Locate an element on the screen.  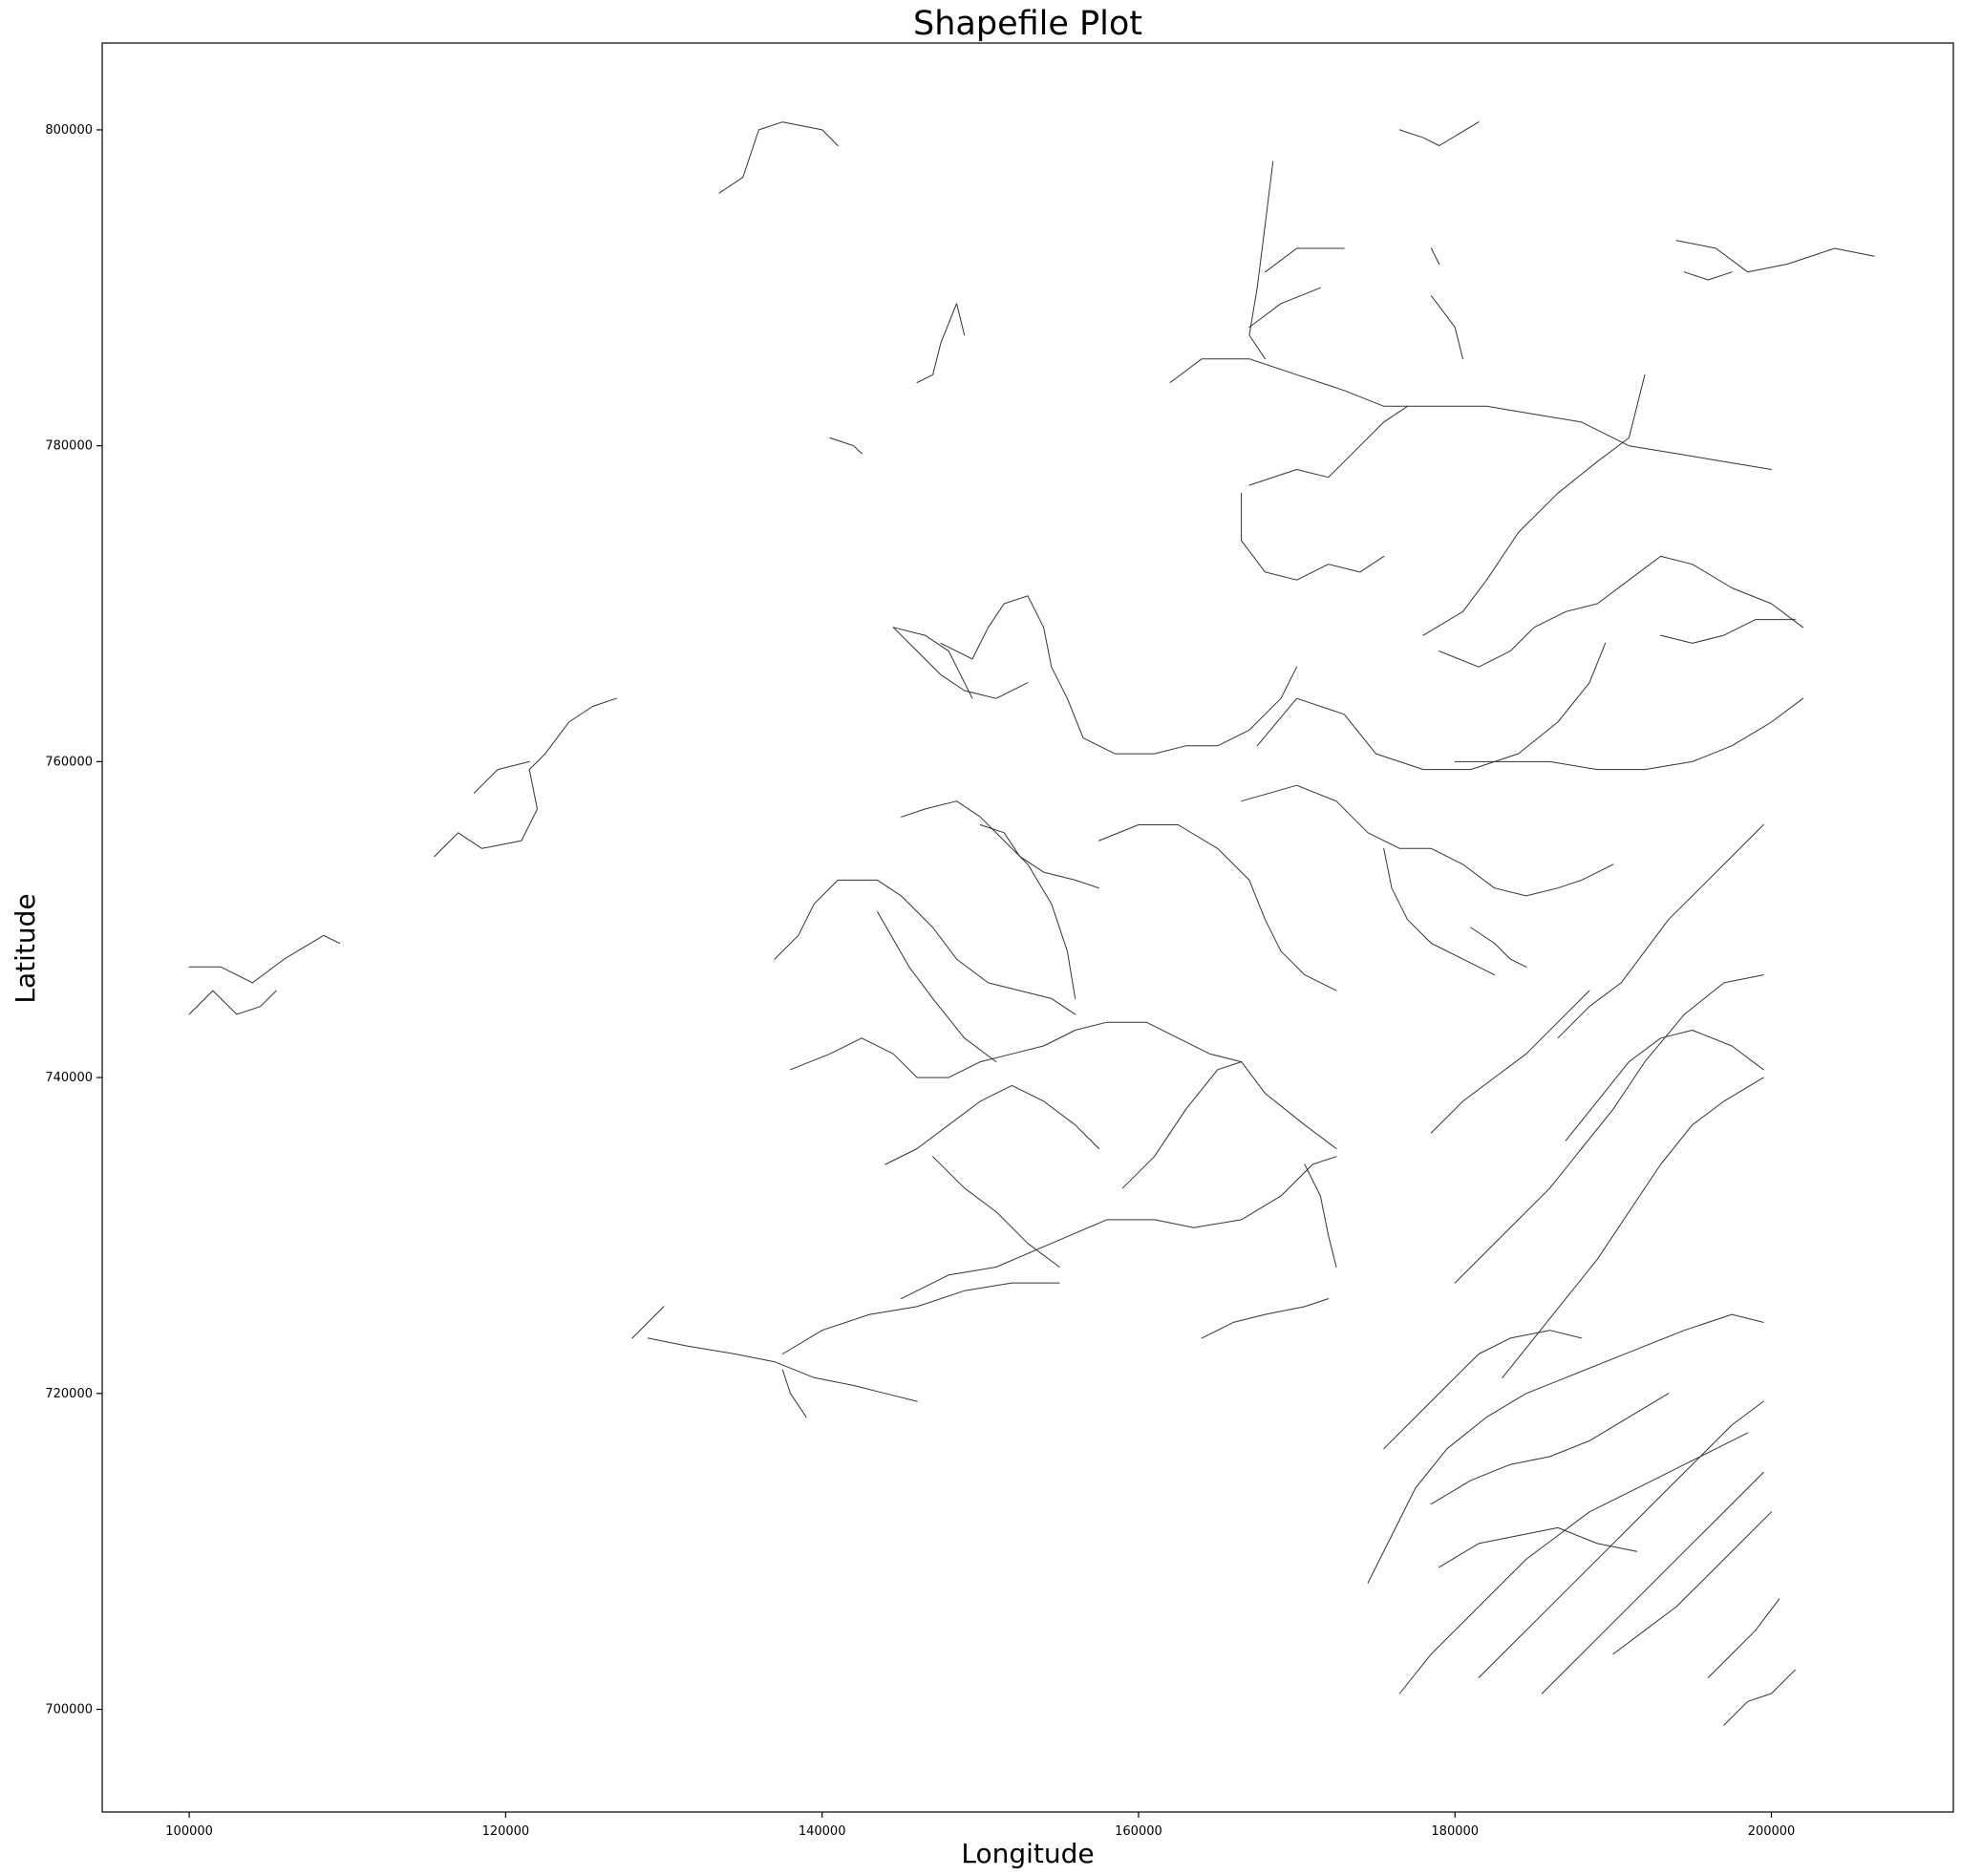
river-mid-west-e is located at coordinates (1039, 856).